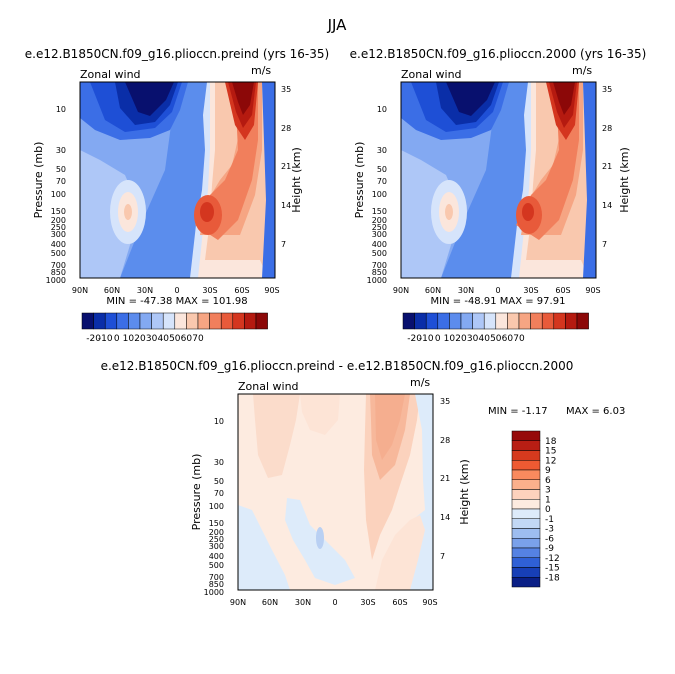  What do you see at coordinates (607, 205) in the screenshot?
I see `svg-text: 14` at bounding box center [607, 205].